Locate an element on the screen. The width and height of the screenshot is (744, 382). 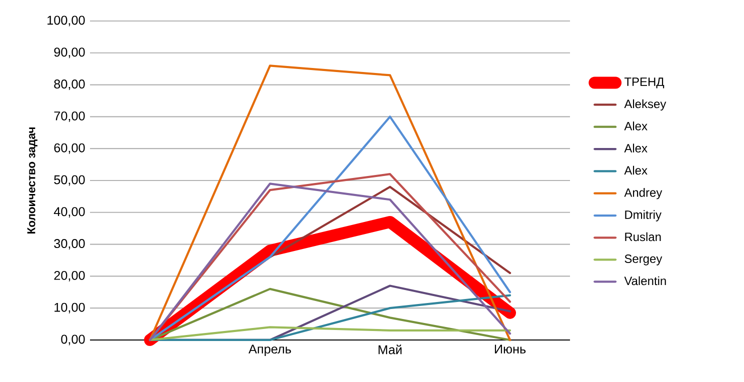
legend-label: Ruslan is located at coordinates (643, 237).